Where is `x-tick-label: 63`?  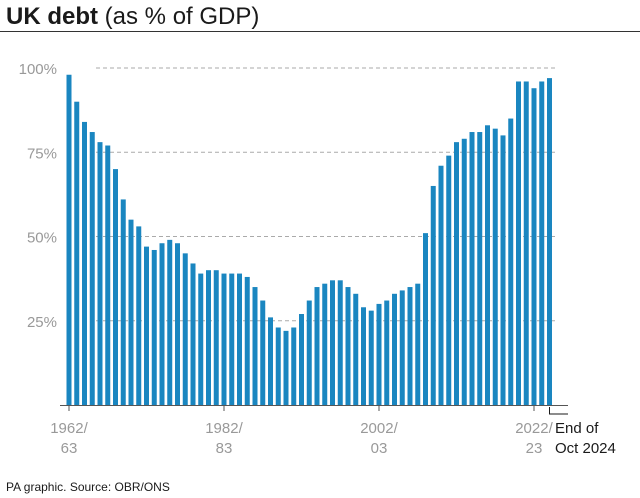 x-tick-label: 63 is located at coordinates (69, 448).